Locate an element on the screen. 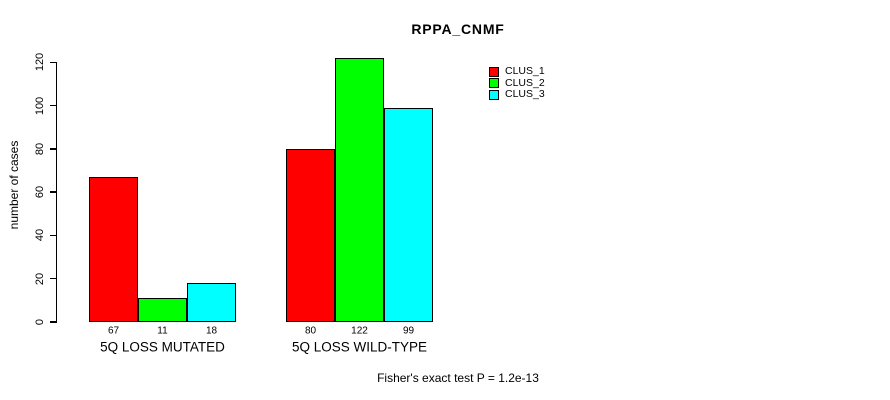  y-axis-line is located at coordinates (56, 193).